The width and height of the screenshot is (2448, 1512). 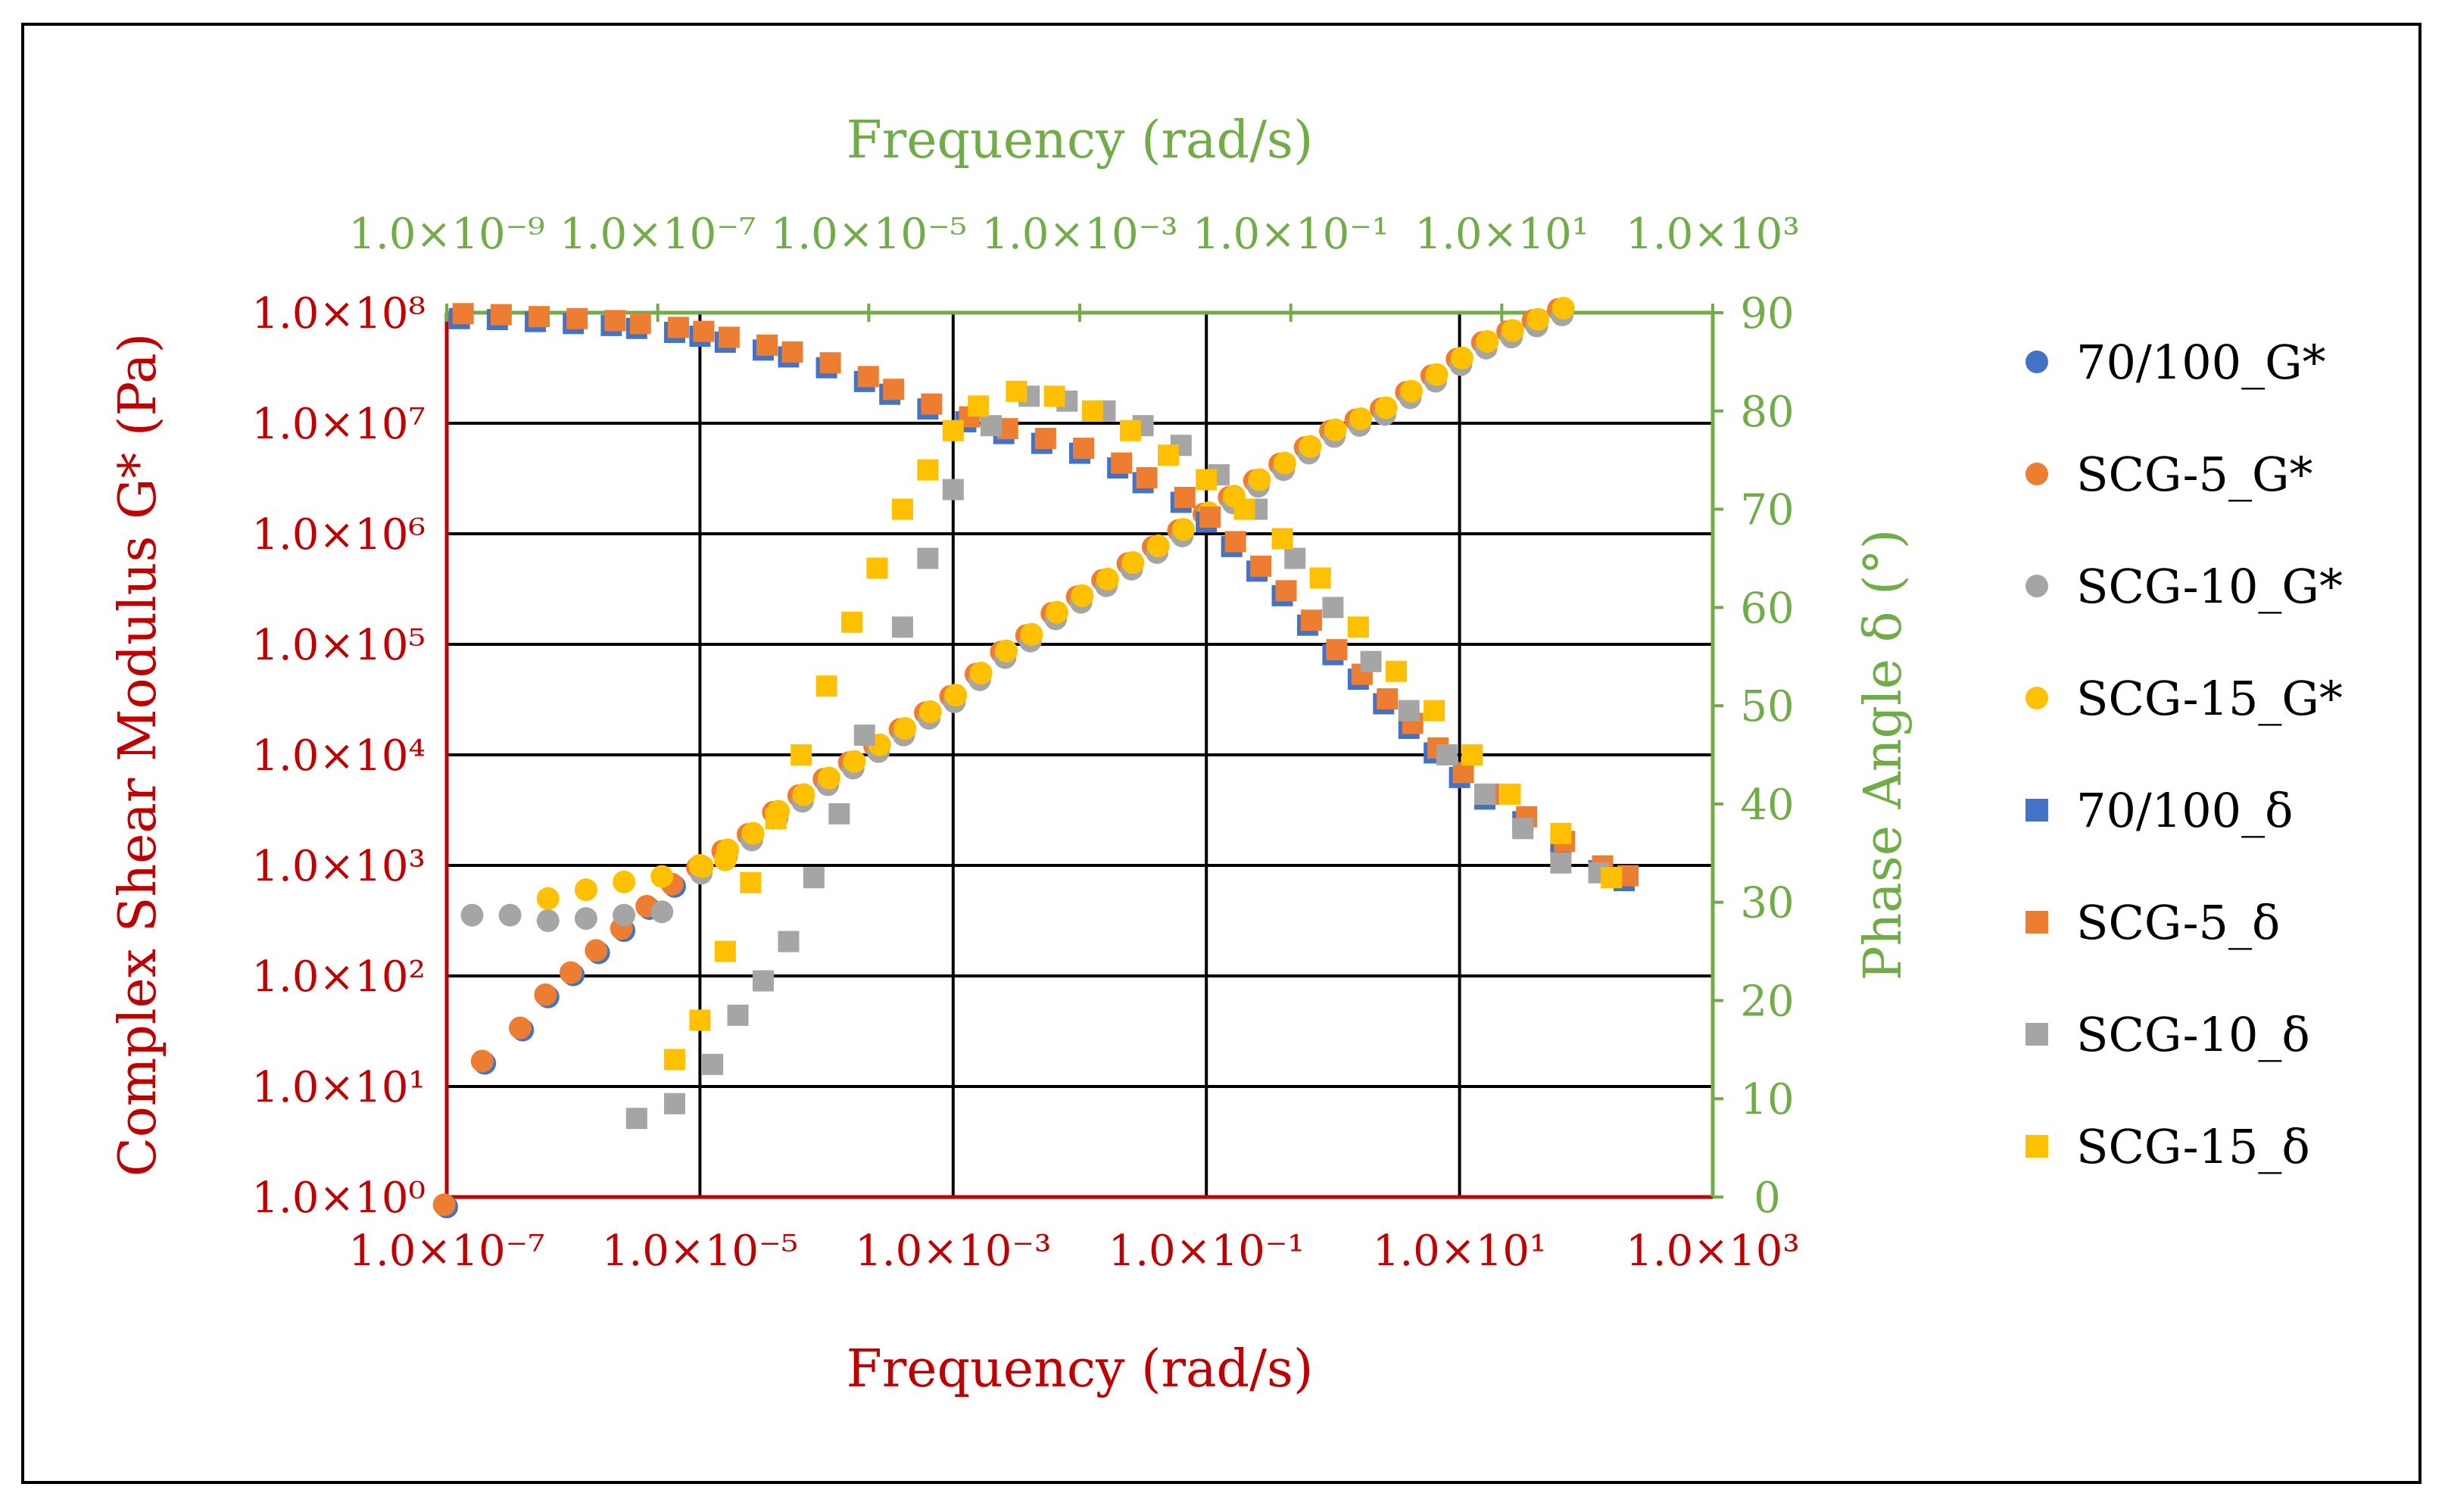 I want to click on y-left-tick-label: 1.0×10⁶, so click(x=338, y=535).